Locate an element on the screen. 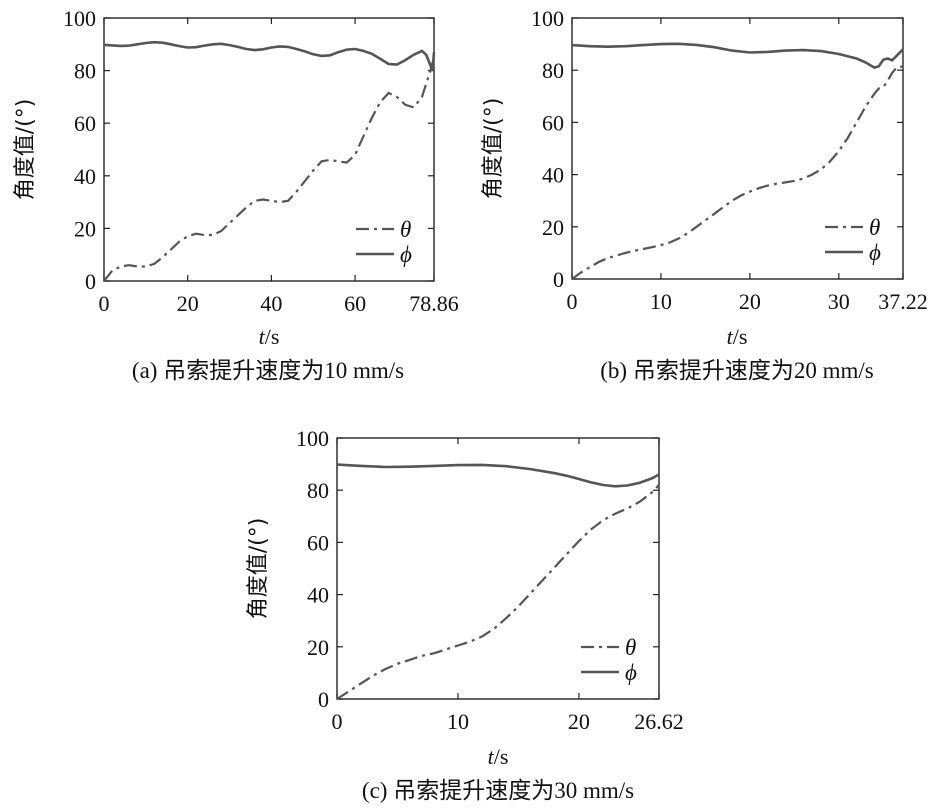 The image size is (945, 811). x-tick-label: 26.62 is located at coordinates (659, 721).